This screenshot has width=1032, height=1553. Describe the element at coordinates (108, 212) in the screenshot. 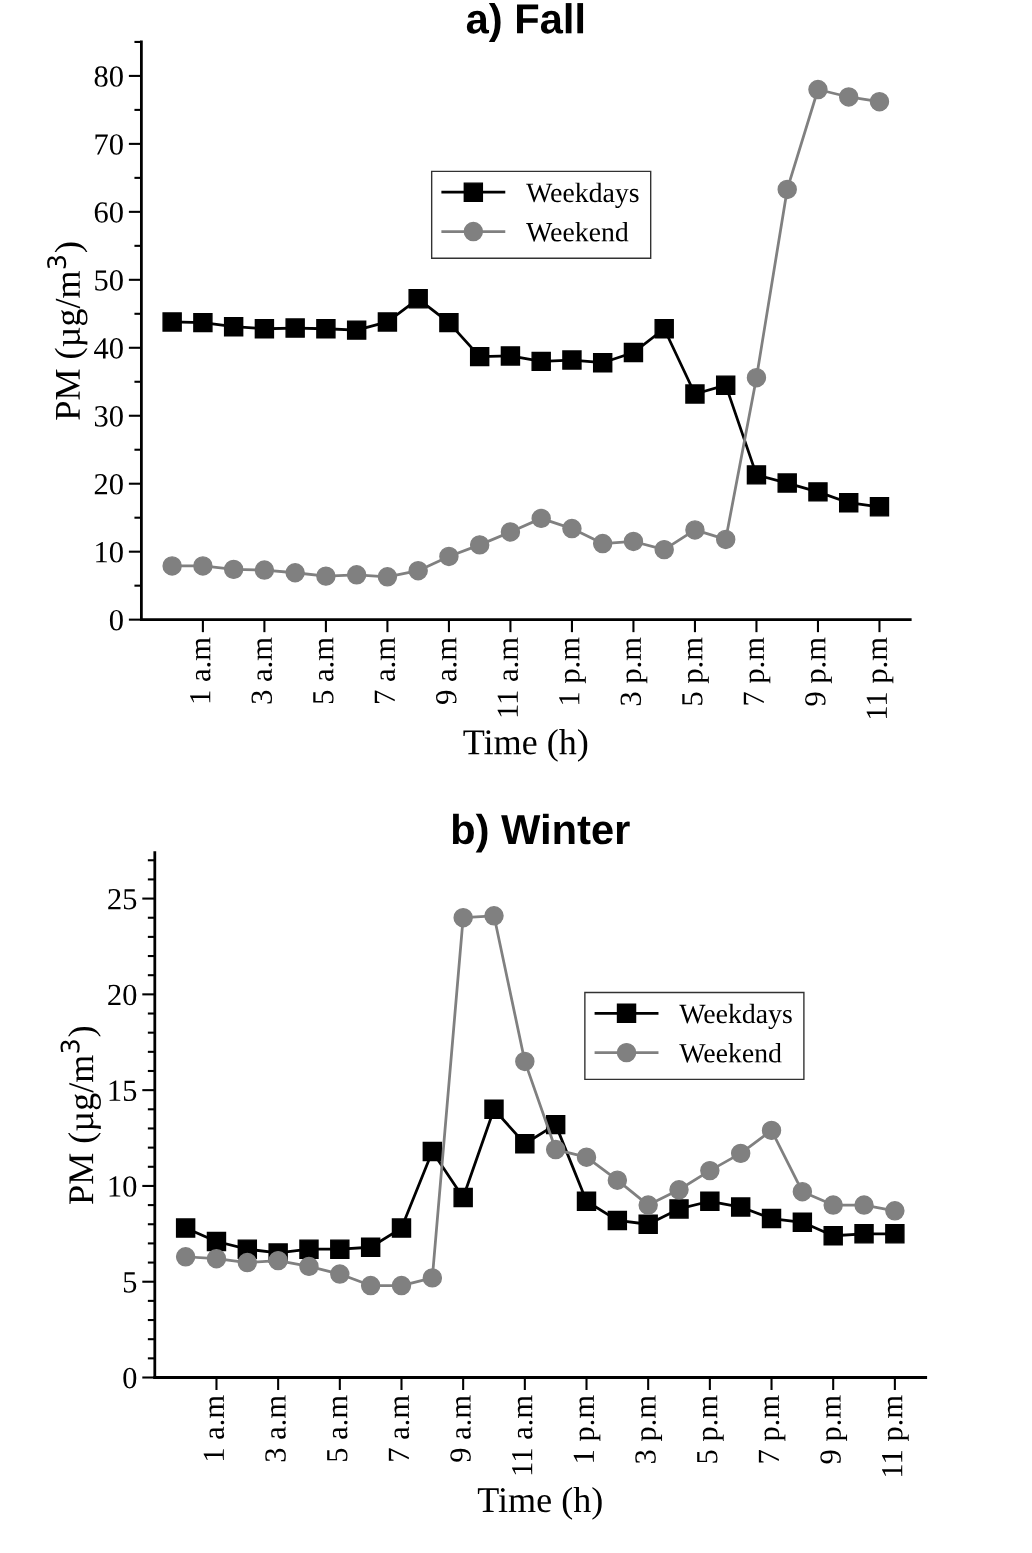

I see `y-tick-label: 60` at that location.